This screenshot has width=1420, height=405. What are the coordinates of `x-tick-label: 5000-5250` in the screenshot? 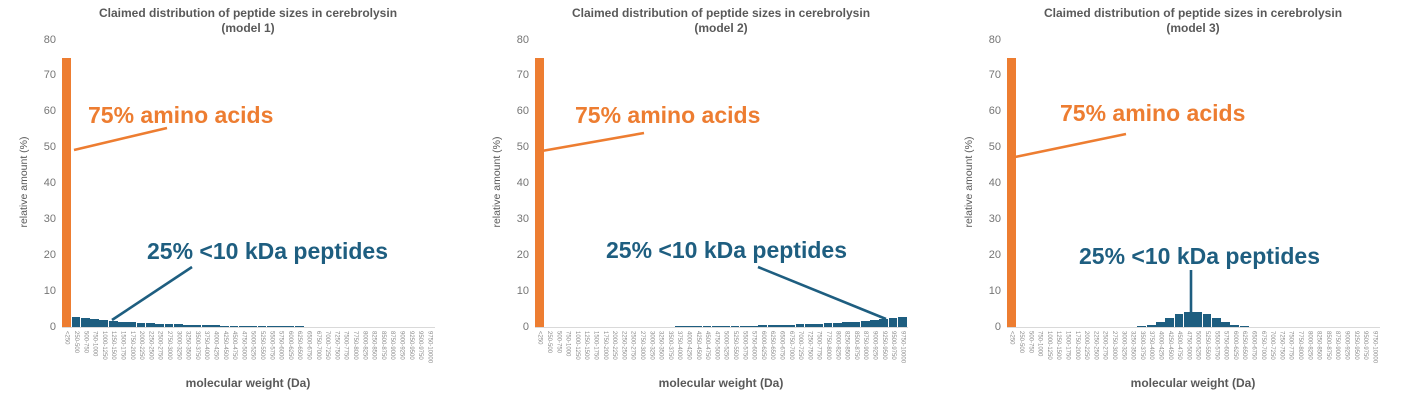 It's located at (252, 345).